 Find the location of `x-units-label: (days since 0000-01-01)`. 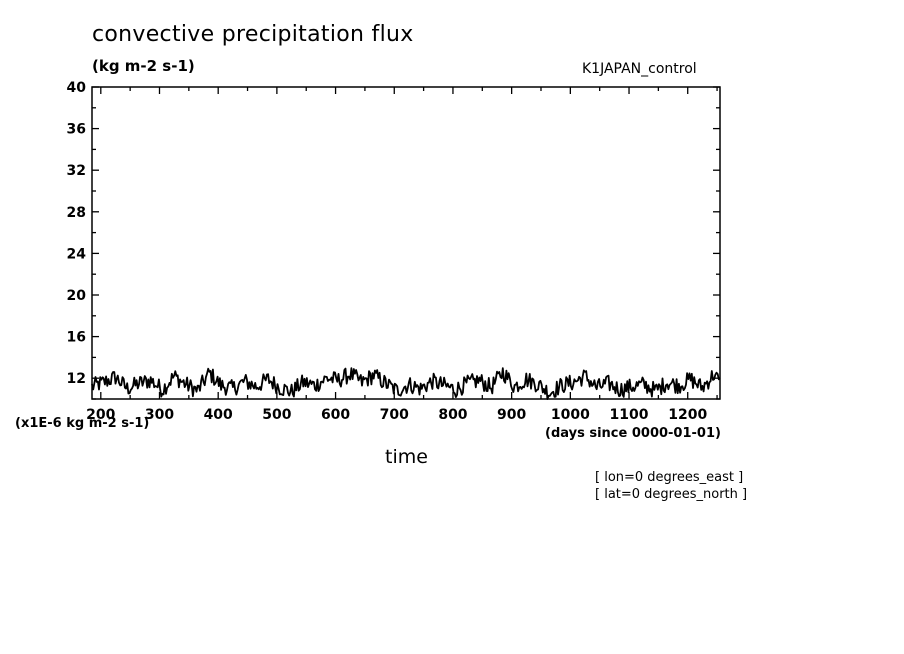

x-units-label: (days since 0000-01-01) is located at coordinates (633, 433).